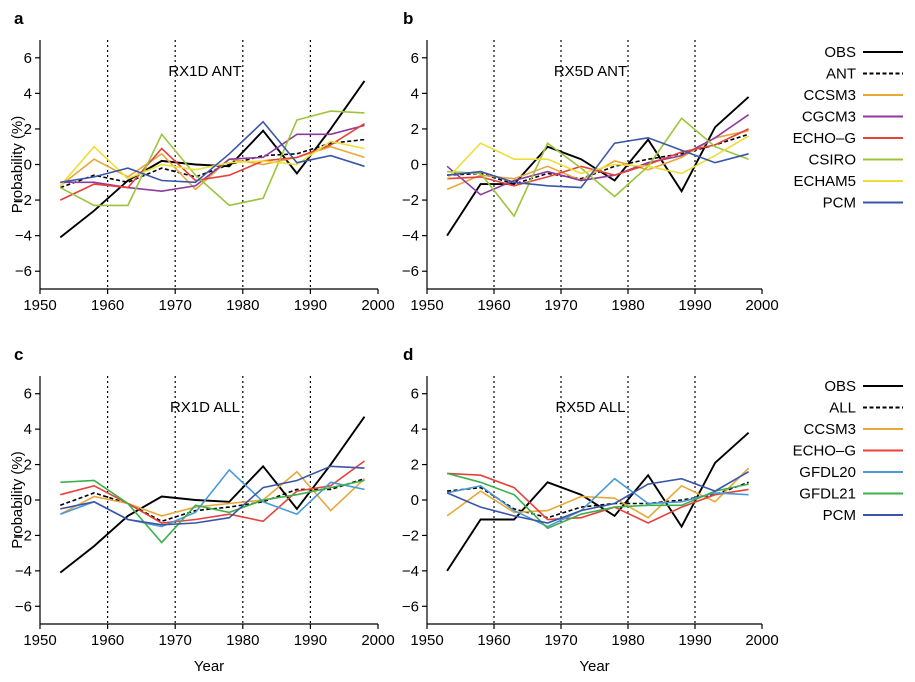 Image resolution: width=915 pixels, height=682 pixels. What do you see at coordinates (863, 515) in the screenshot?
I see `legend-entry: PCM` at bounding box center [863, 515].